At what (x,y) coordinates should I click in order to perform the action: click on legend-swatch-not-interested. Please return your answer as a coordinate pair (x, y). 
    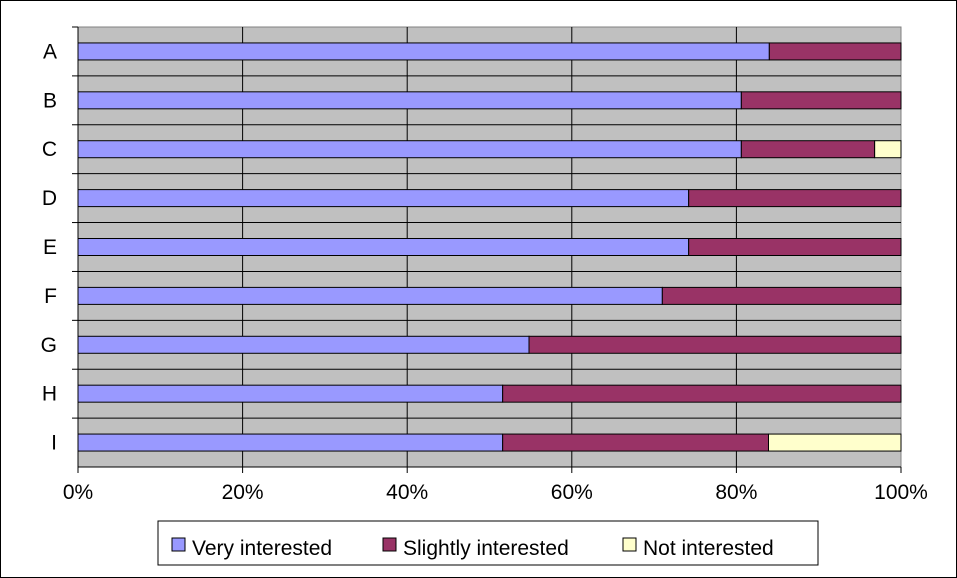
    Looking at the image, I should click on (629, 544).